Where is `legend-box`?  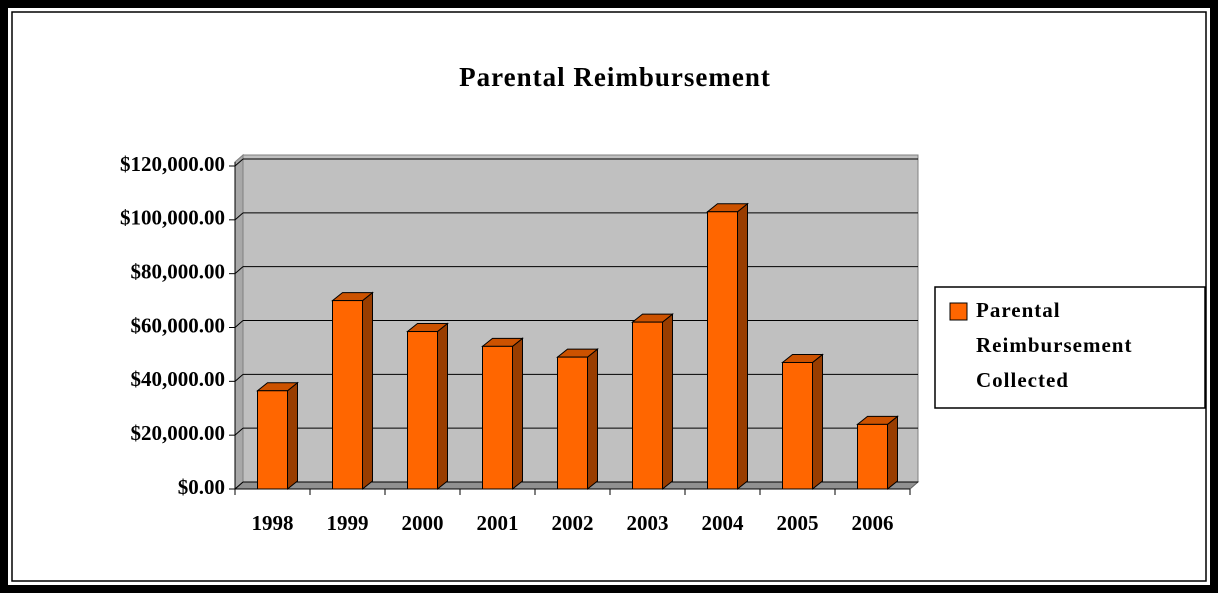 legend-box is located at coordinates (1070, 347).